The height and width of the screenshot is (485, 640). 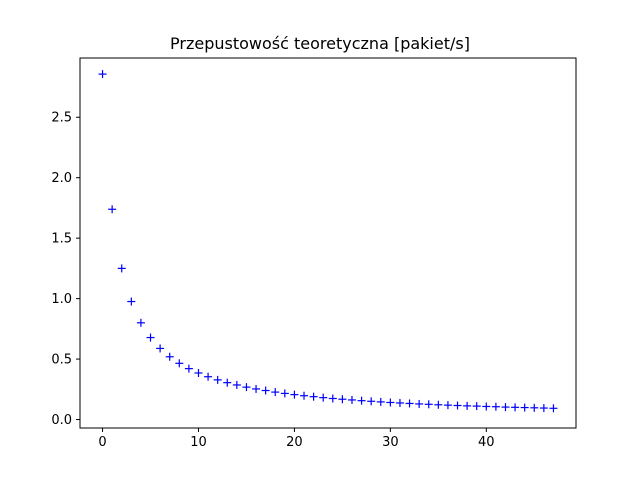 What do you see at coordinates (61, 360) in the screenshot?
I see `y-tick-label: 0.5` at bounding box center [61, 360].